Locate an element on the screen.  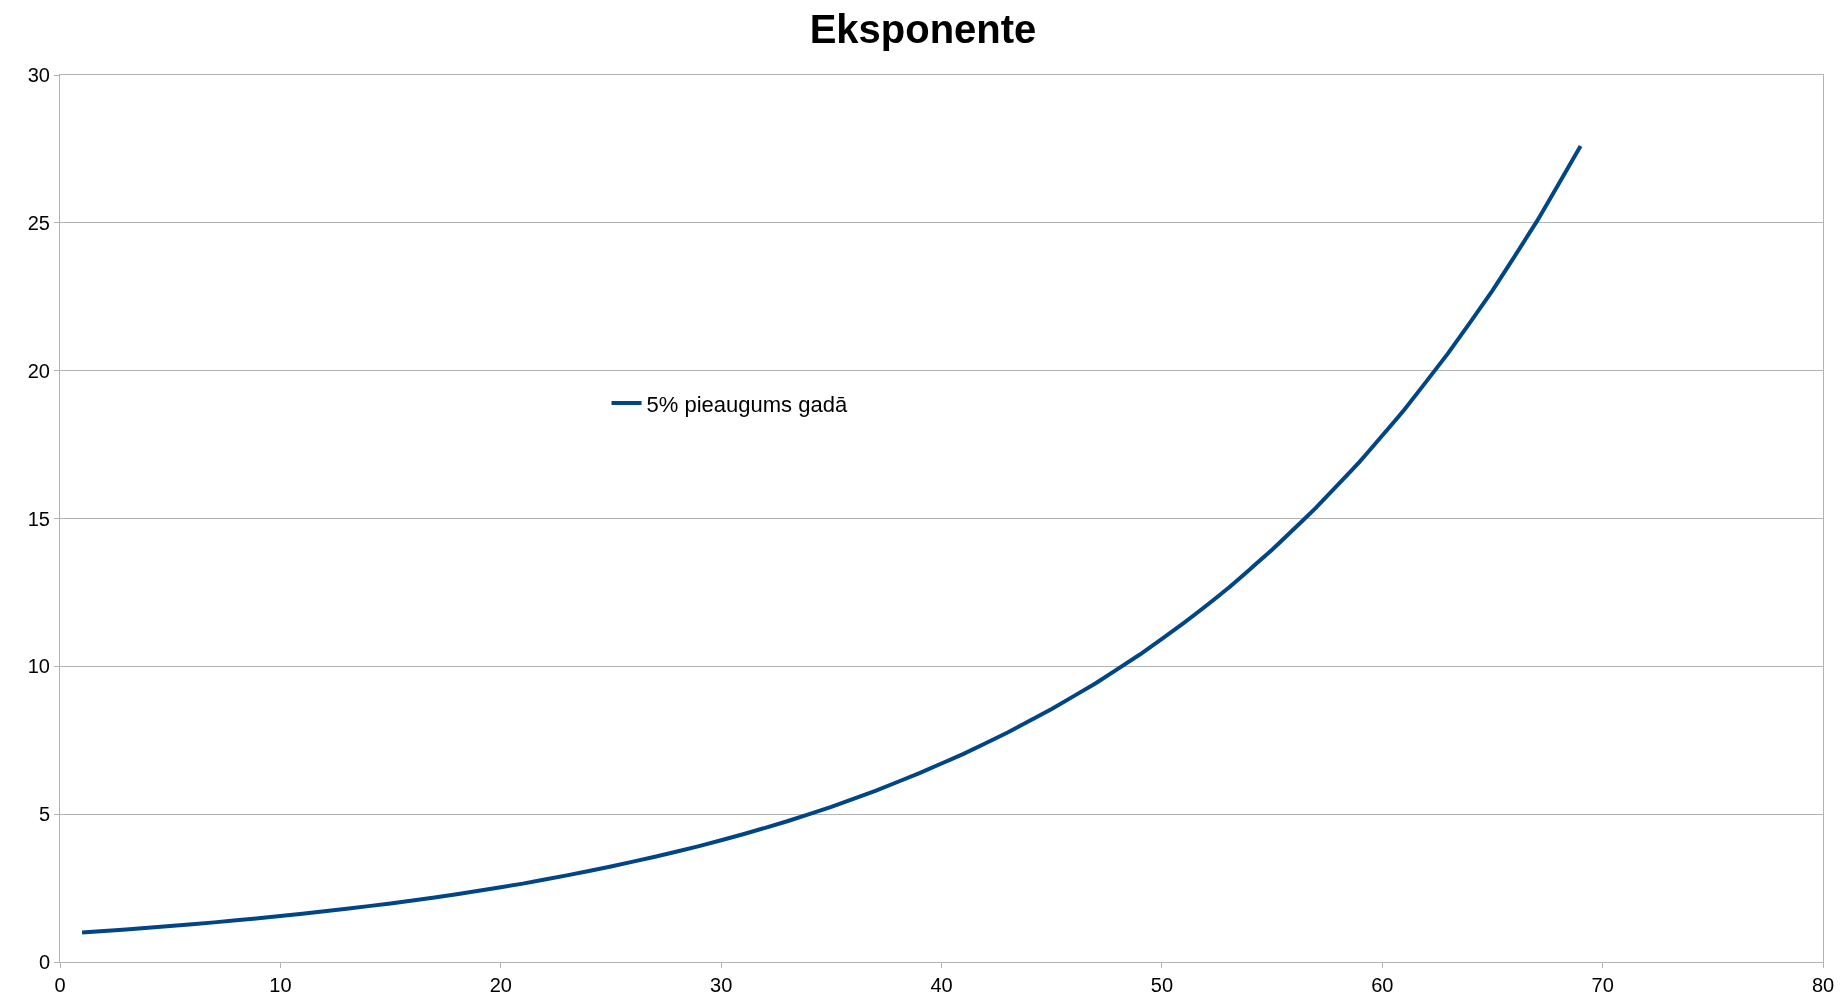
x-tick-label: 70 is located at coordinates (1602, 985).